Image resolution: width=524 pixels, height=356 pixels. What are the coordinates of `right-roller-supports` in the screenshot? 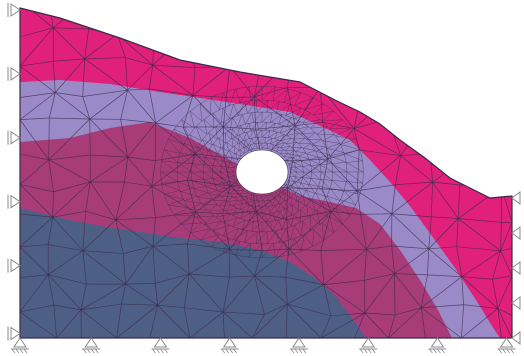 It's located at (516, 268).